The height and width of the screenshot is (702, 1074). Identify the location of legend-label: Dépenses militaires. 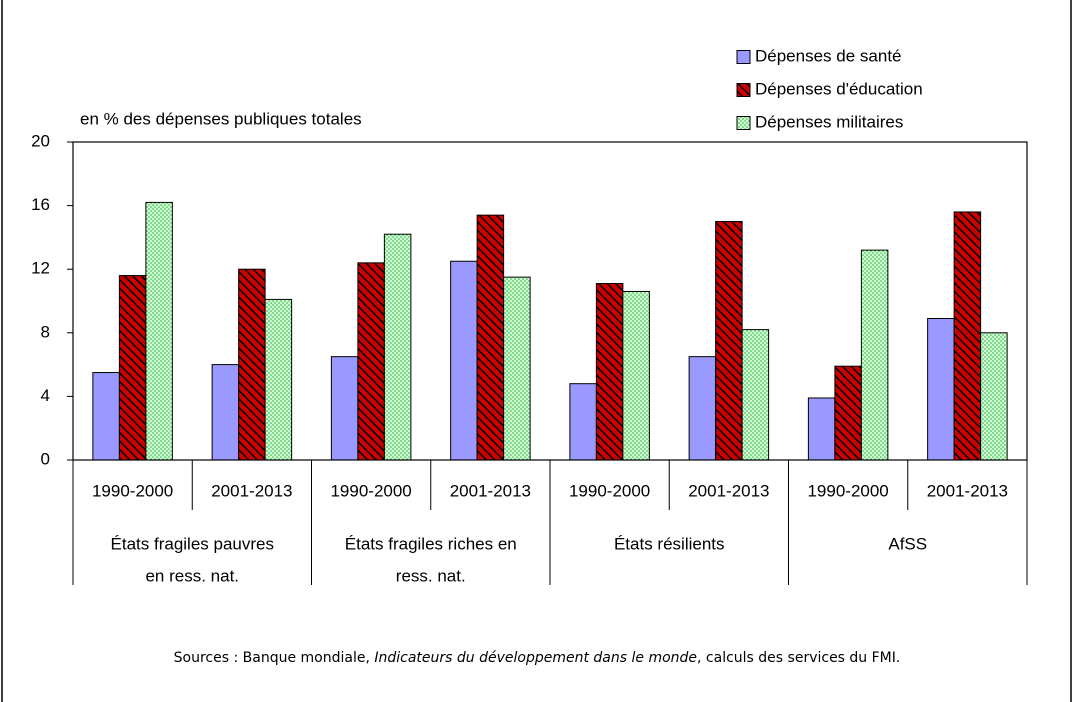
(829, 121).